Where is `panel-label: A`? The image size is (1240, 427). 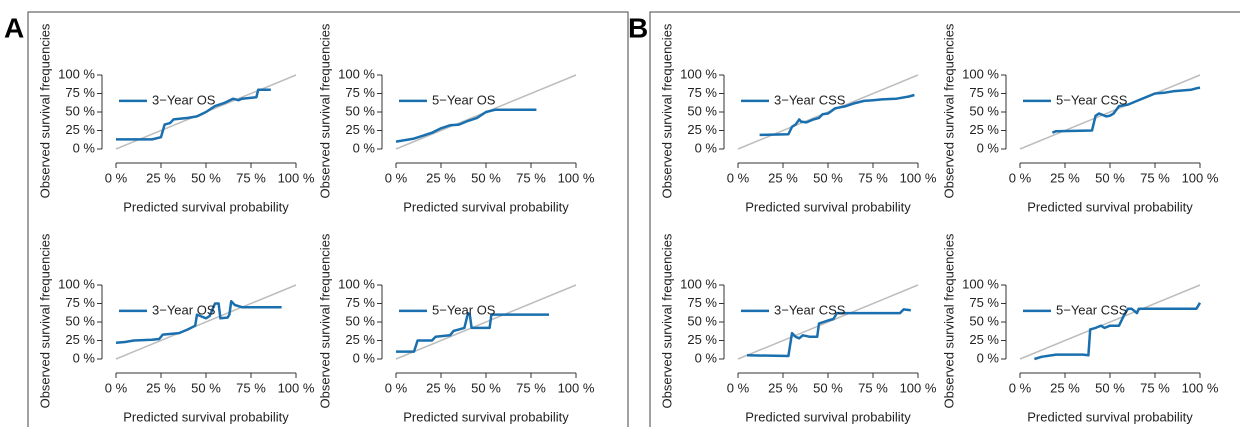 panel-label: A is located at coordinates (14, 27).